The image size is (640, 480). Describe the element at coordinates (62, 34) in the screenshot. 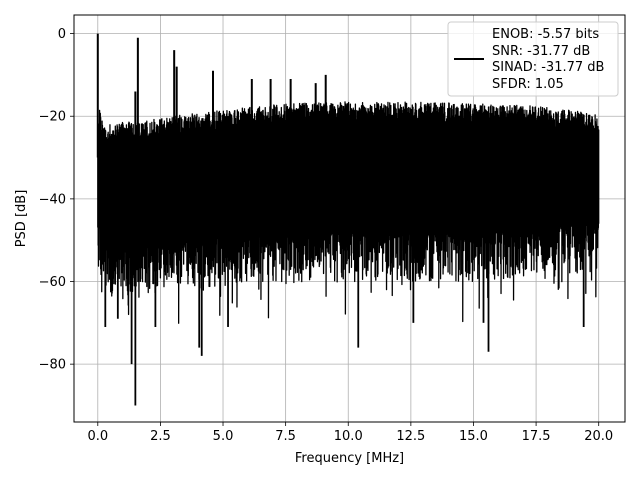

I see `y-tick-label: 0` at that location.